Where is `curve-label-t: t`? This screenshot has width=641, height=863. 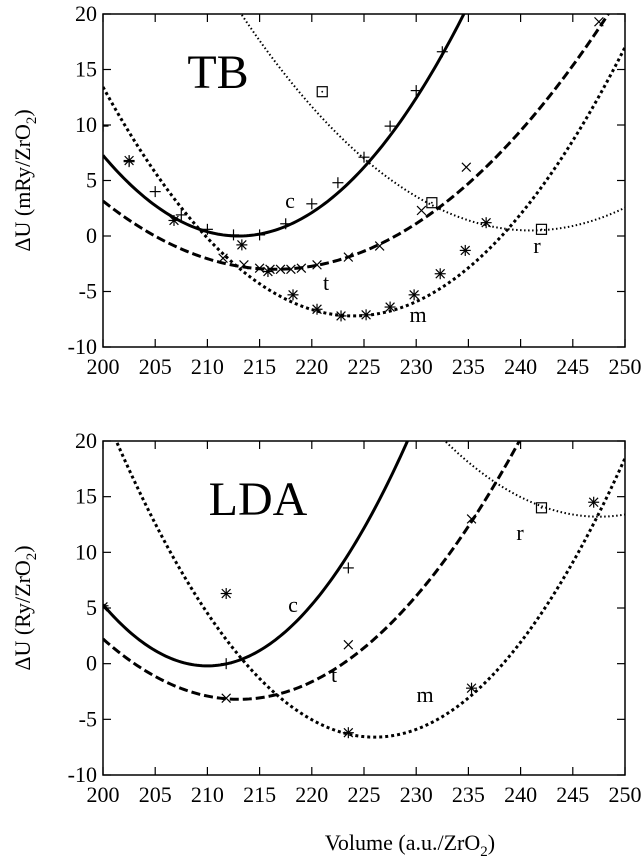
curve-label-t: t is located at coordinates (326, 282).